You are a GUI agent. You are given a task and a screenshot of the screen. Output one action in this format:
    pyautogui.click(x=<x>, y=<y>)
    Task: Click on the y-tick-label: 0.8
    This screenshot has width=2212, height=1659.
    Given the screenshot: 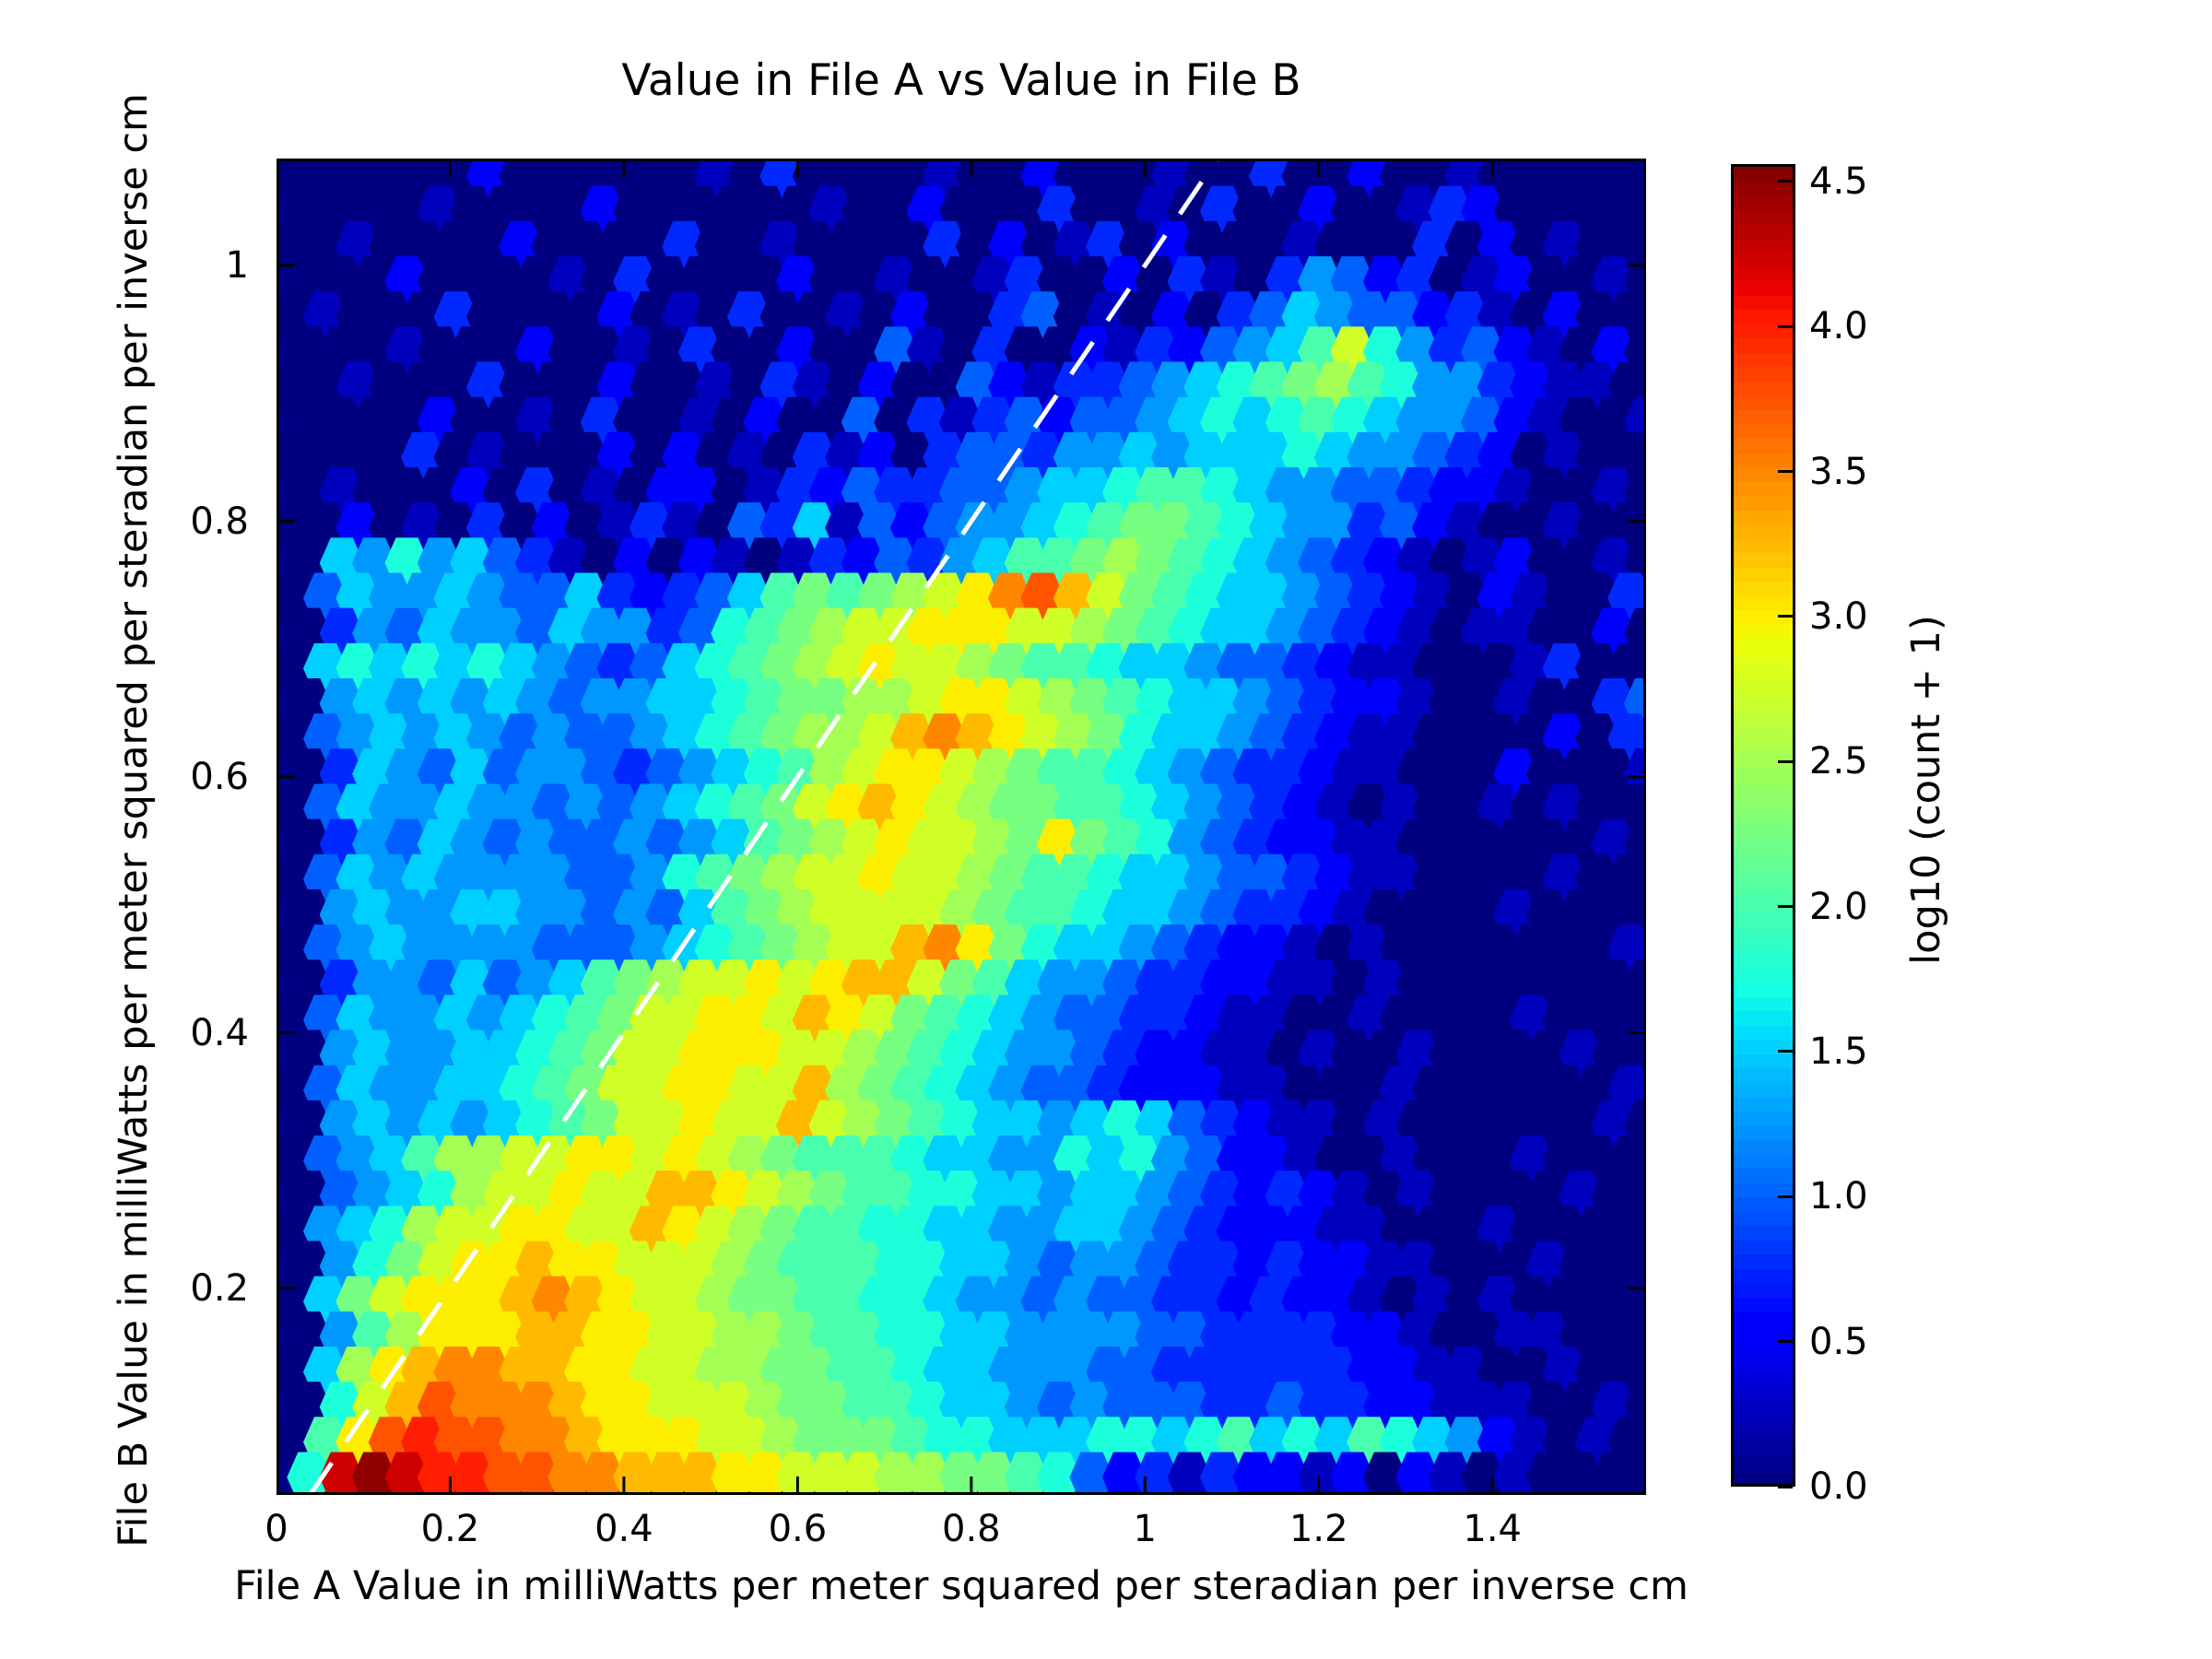 What is the action you would take?
    pyautogui.click(x=219, y=521)
    